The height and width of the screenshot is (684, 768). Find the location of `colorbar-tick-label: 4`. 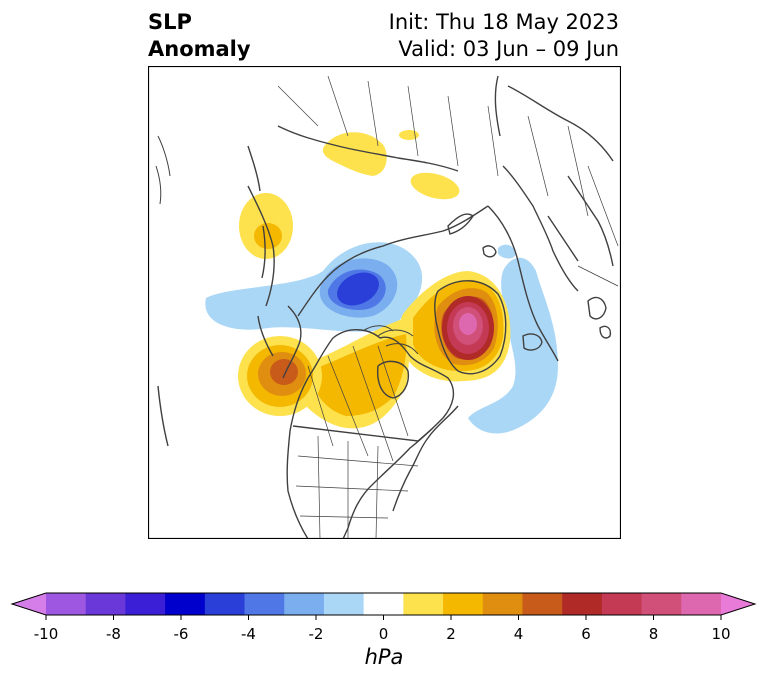

colorbar-tick-label: 4 is located at coordinates (519, 634).